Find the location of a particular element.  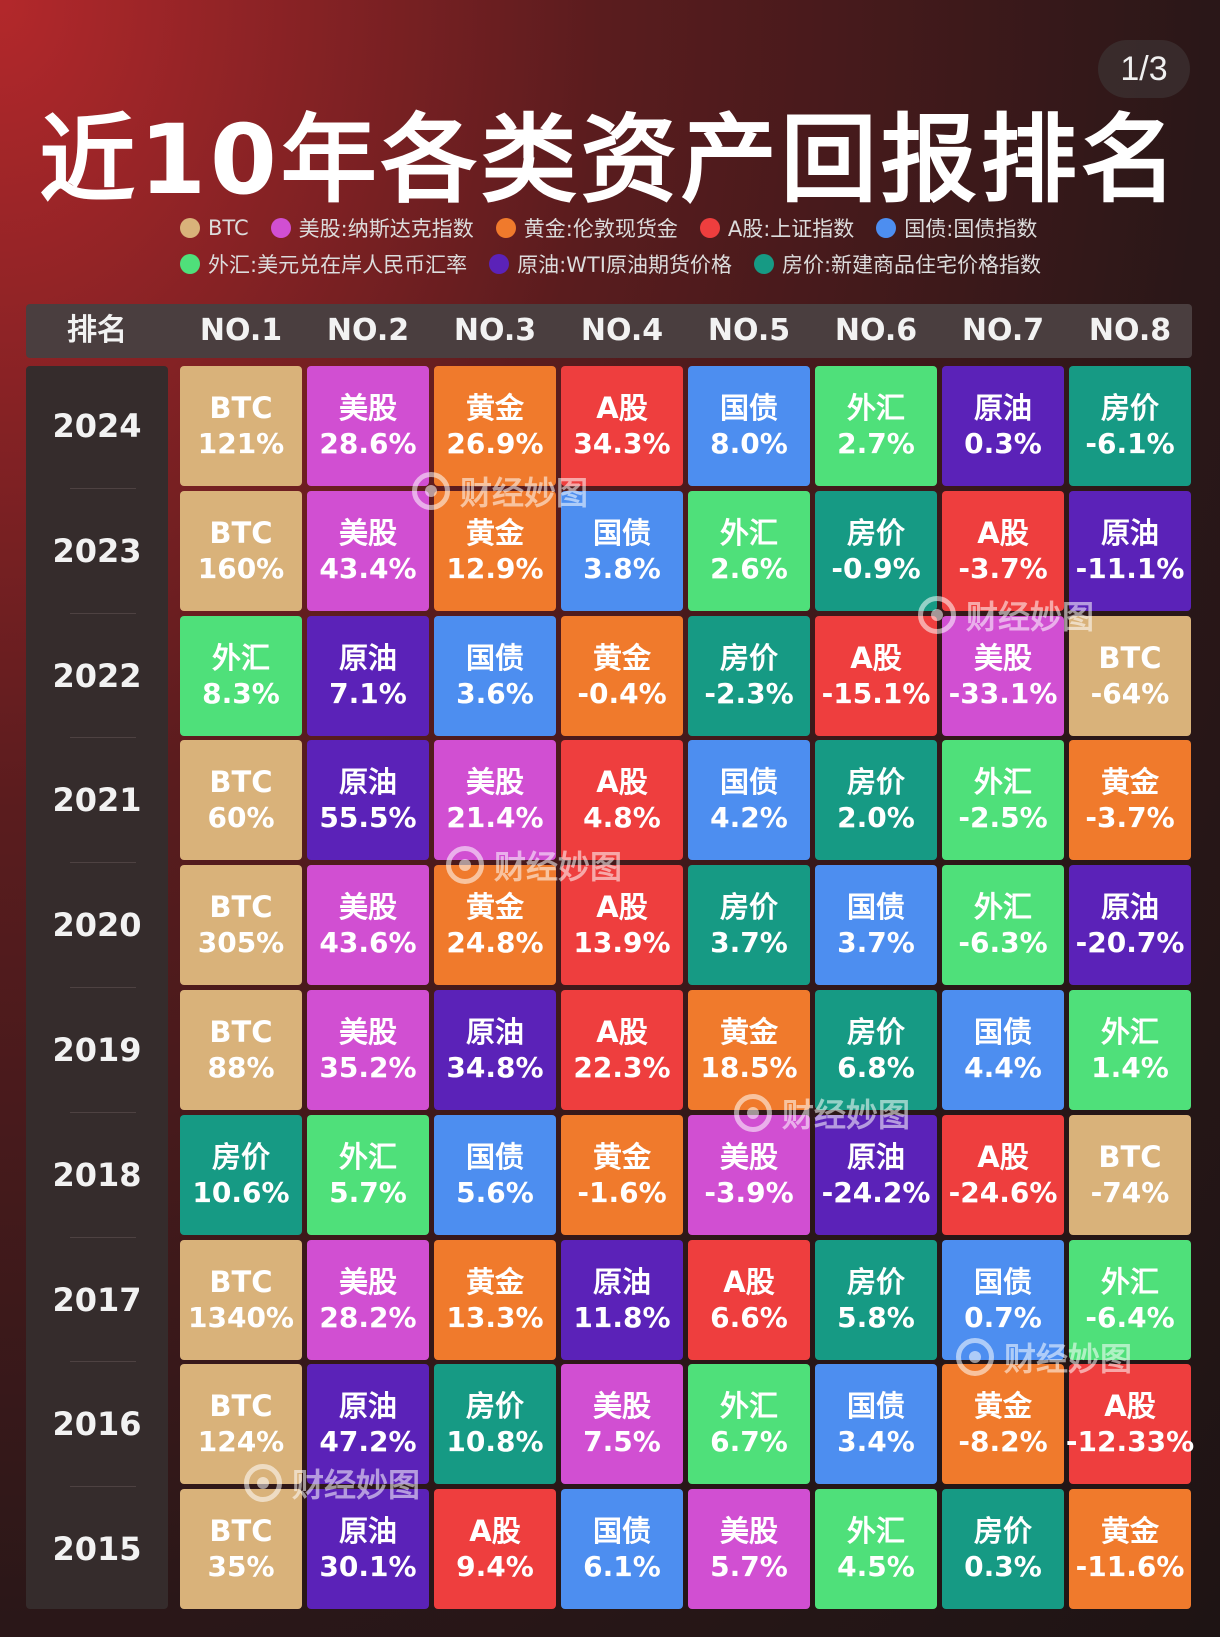

return-value: 30.1% is located at coordinates (368, 1567).